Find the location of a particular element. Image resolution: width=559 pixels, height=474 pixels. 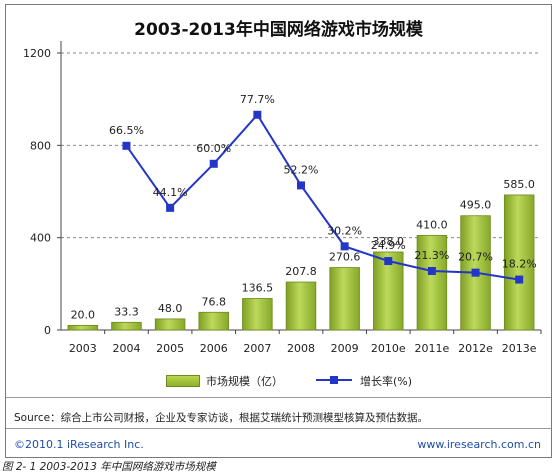

line-value-label: 60.0% is located at coordinates (213, 148).